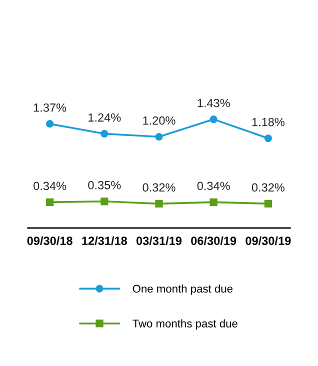 The width and height of the screenshot is (318, 366). What do you see at coordinates (50, 107) in the screenshot?
I see `data-label: 1.37%` at bounding box center [50, 107].